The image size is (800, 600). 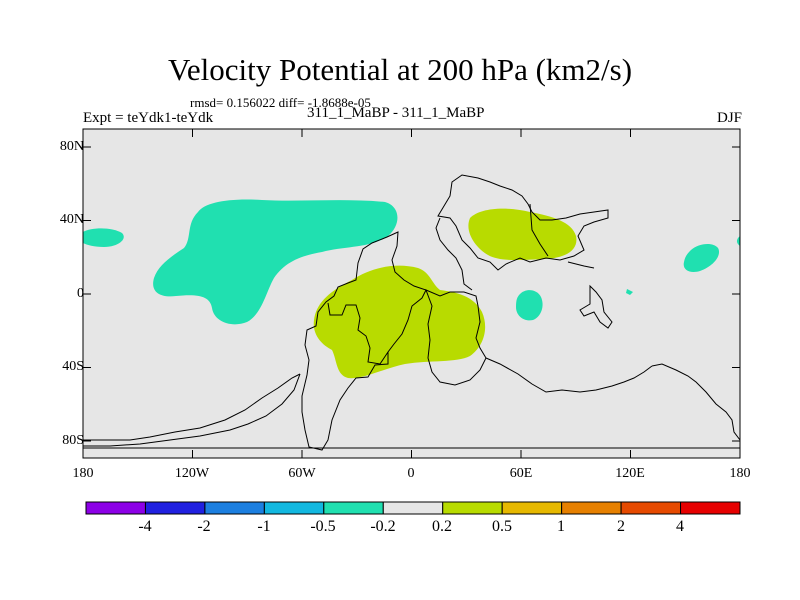 I want to click on lon-tick-label: 60E, so click(x=521, y=473).